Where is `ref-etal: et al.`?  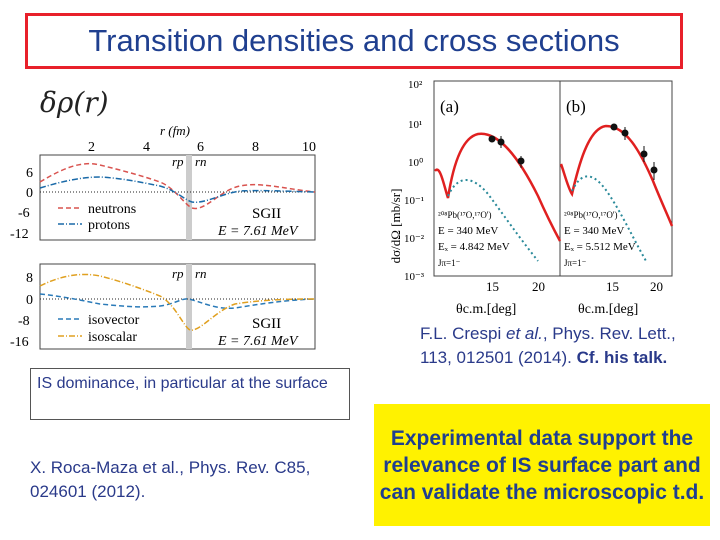
ref-etal: et al. is located at coordinates (524, 333).